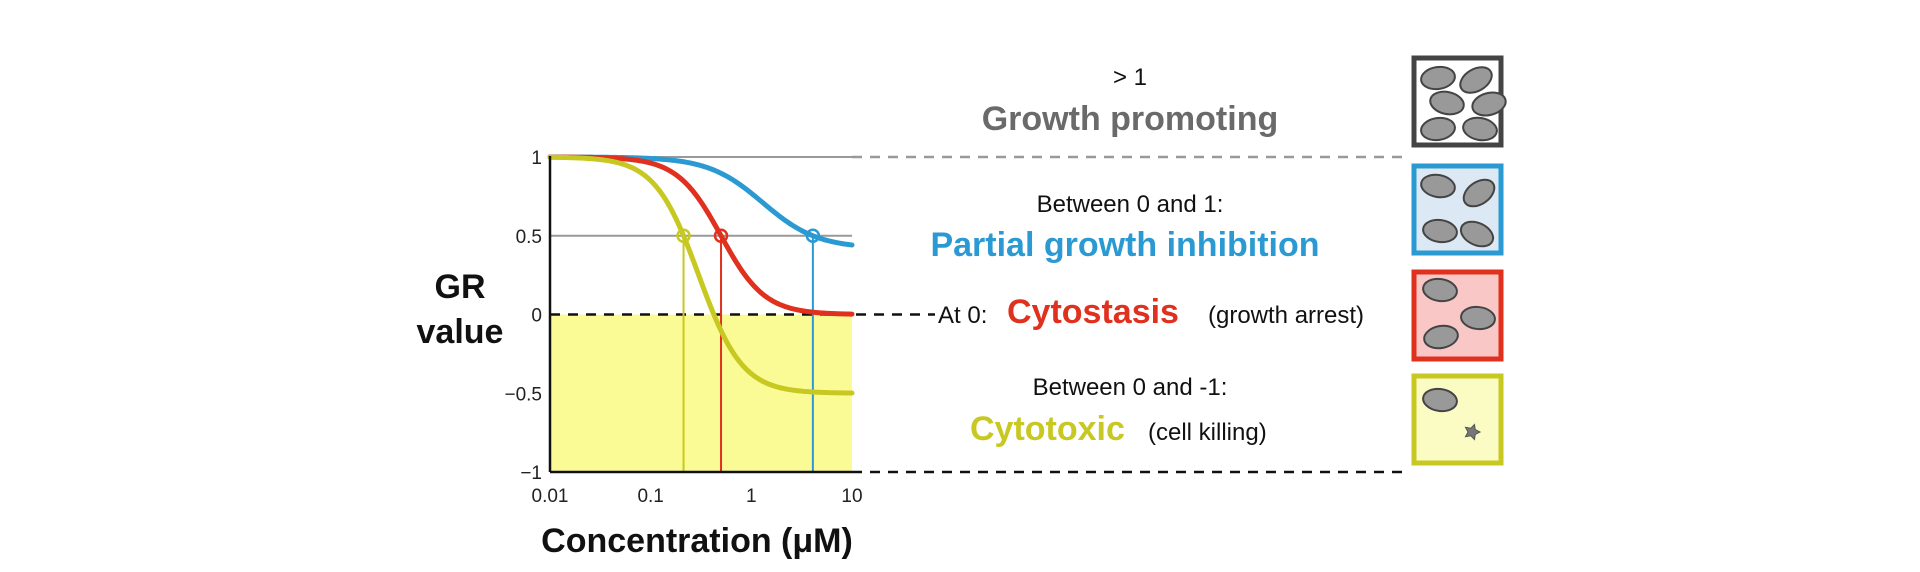  What do you see at coordinates (1459, 260) in the screenshot?
I see `cell-panels` at bounding box center [1459, 260].